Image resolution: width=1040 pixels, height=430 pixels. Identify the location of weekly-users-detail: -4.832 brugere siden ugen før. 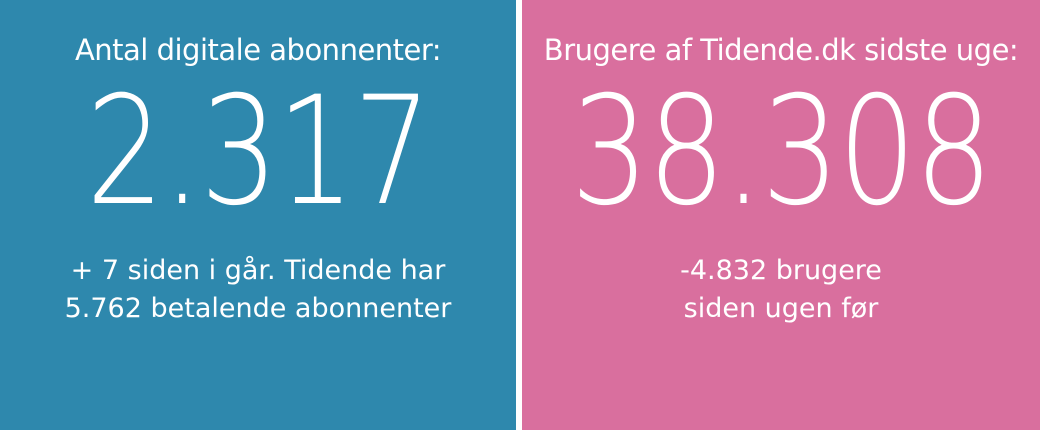
(781, 290).